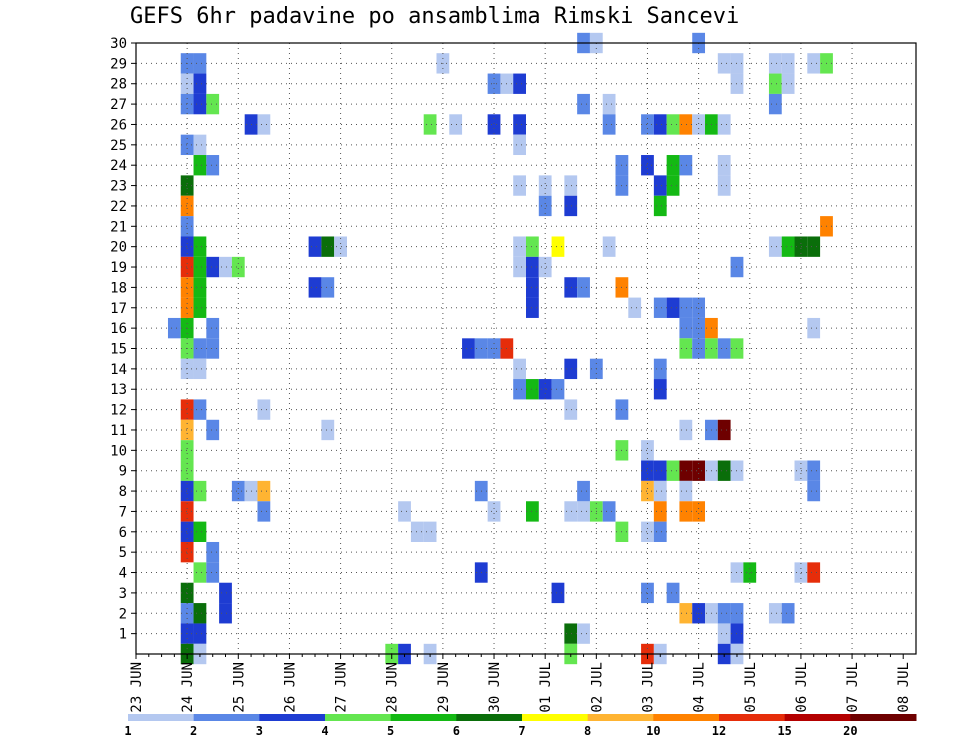 This screenshot has height=742, width=960. What do you see at coordinates (259, 731) in the screenshot?
I see `colorbar-label: 3` at bounding box center [259, 731].